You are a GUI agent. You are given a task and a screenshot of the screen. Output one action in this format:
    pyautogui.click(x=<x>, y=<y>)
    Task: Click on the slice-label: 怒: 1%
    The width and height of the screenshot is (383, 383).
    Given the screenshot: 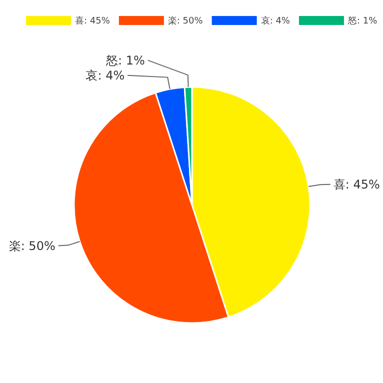 What is the action you would take?
    pyautogui.click(x=125, y=60)
    